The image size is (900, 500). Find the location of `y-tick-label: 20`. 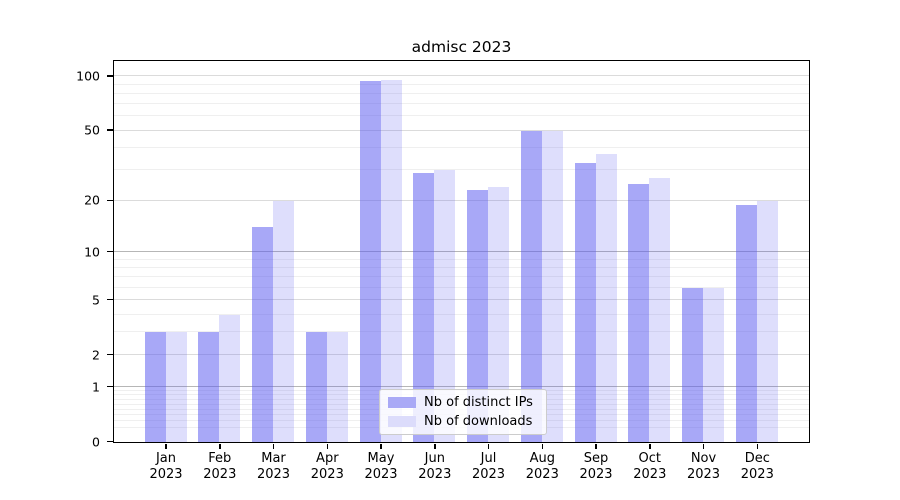

y-tick-label: 20 is located at coordinates (92, 200).